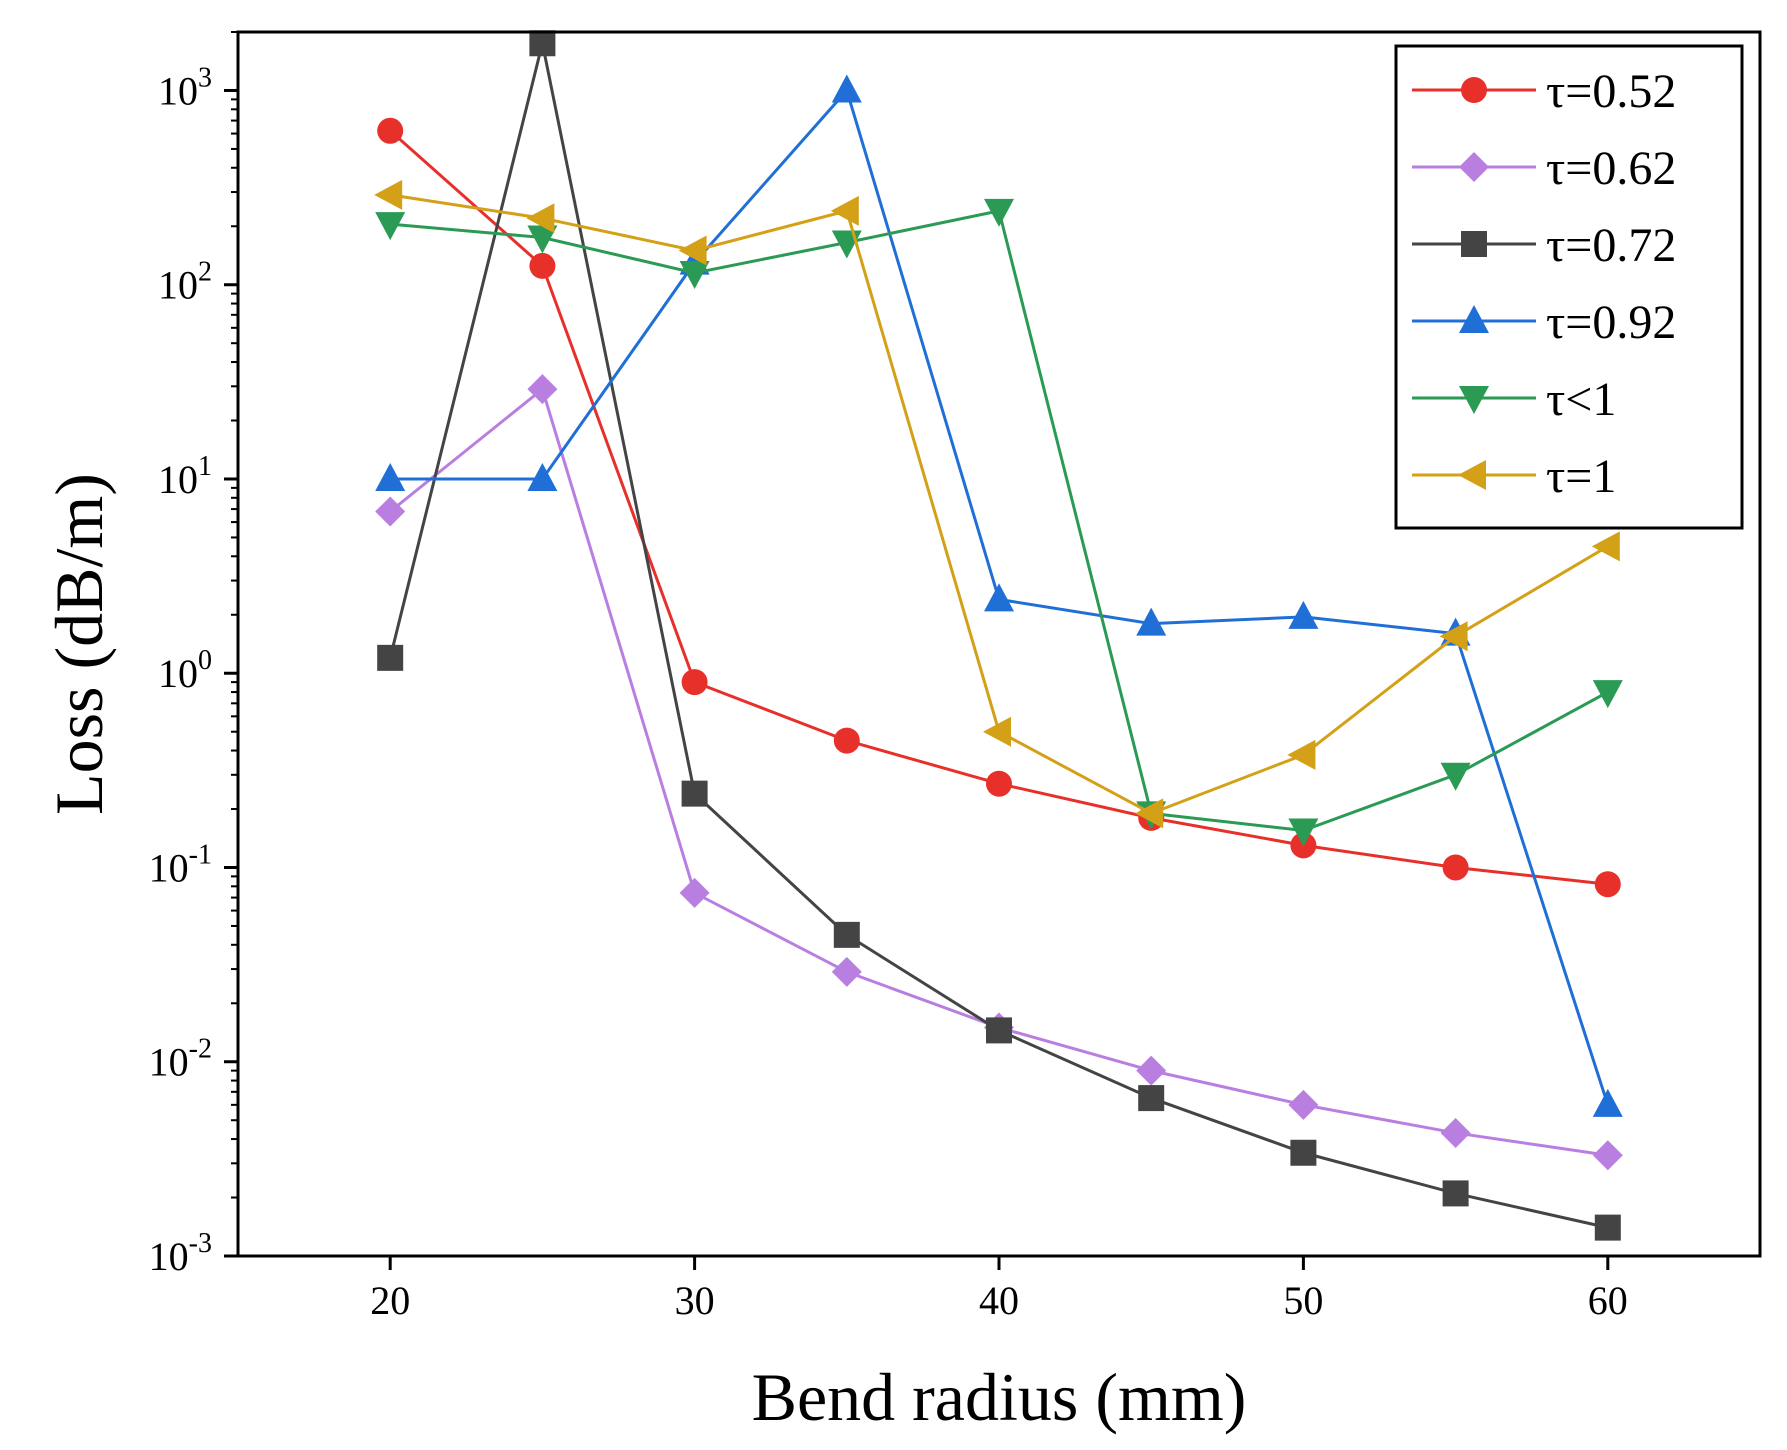 This screenshot has height=1450, width=1787. Describe the element at coordinates (180, 1059) in the screenshot. I see `y-tick-label--2: 10⁻²` at that location.